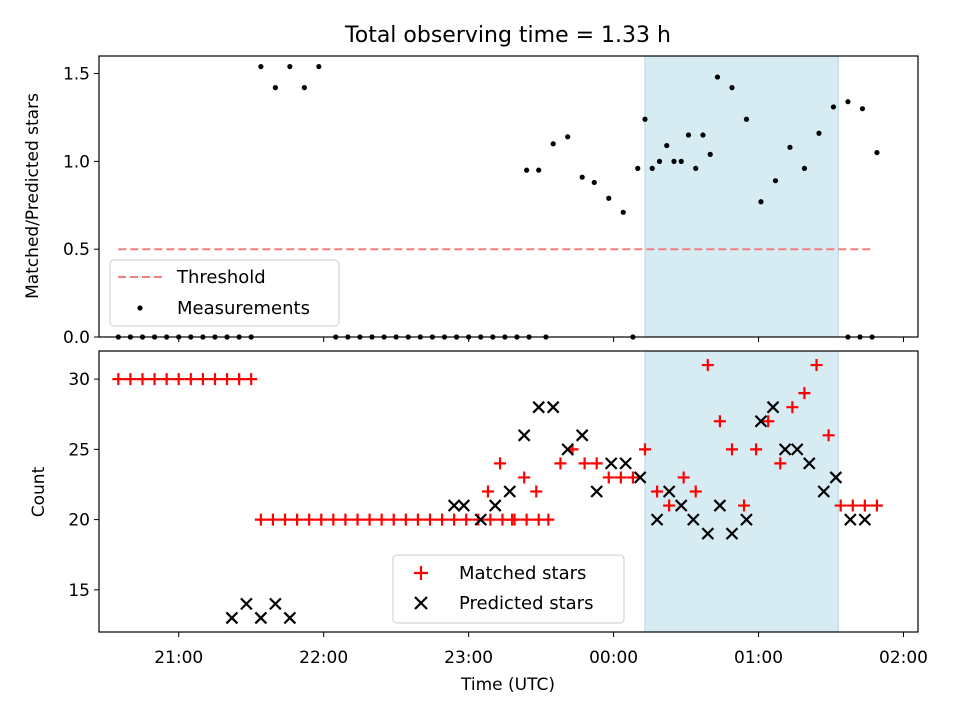 The height and width of the screenshot is (720, 960). Describe the element at coordinates (79, 591) in the screenshot. I see `y-tick-label: 15` at that location.